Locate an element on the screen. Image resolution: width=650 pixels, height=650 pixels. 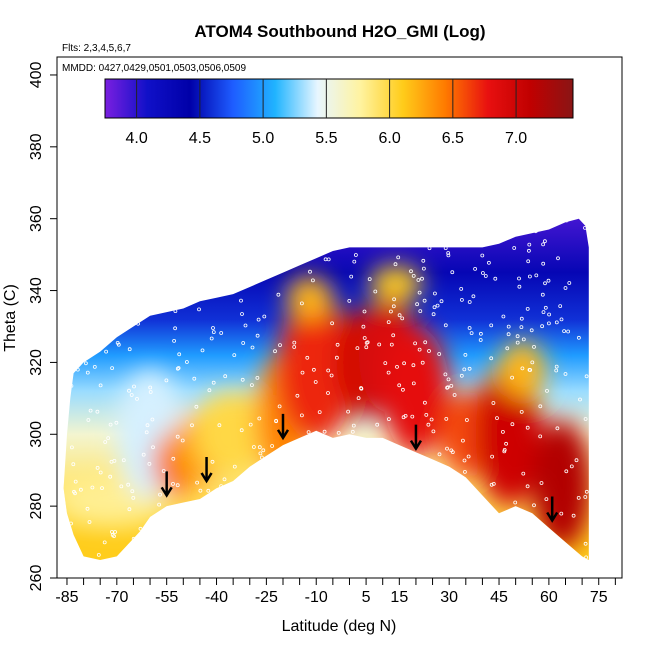
x-tick-label: 60 is located at coordinates (549, 597).